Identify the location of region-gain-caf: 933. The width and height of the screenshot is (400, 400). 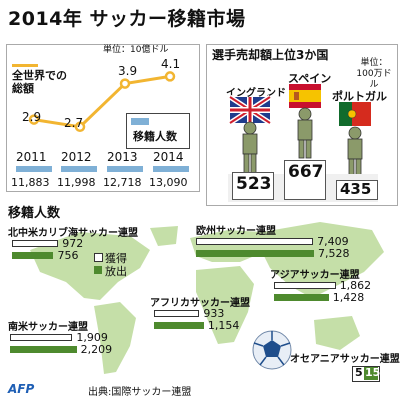
(214, 313).